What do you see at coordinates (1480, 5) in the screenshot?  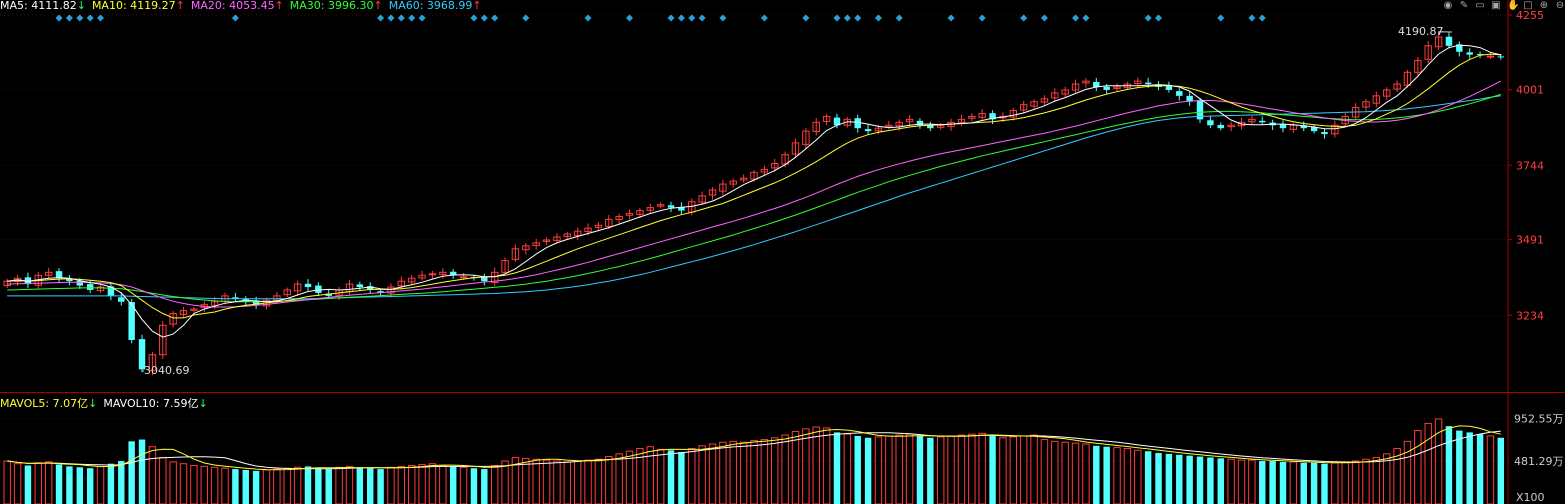 I see `trash-icon: ▭` at bounding box center [1480, 5].